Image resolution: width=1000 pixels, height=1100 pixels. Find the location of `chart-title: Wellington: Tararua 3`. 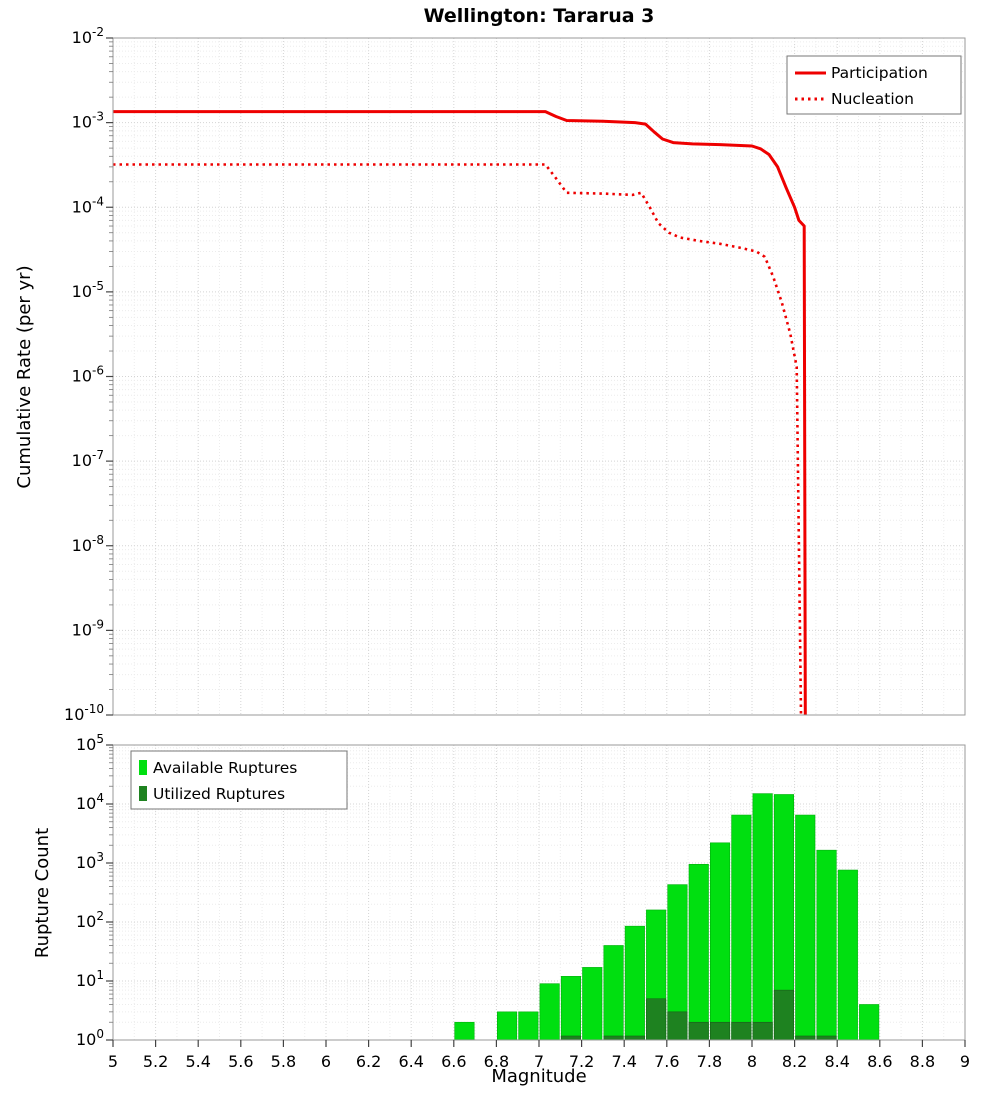

chart-title: Wellington: Tararua 3 is located at coordinates (539, 16).